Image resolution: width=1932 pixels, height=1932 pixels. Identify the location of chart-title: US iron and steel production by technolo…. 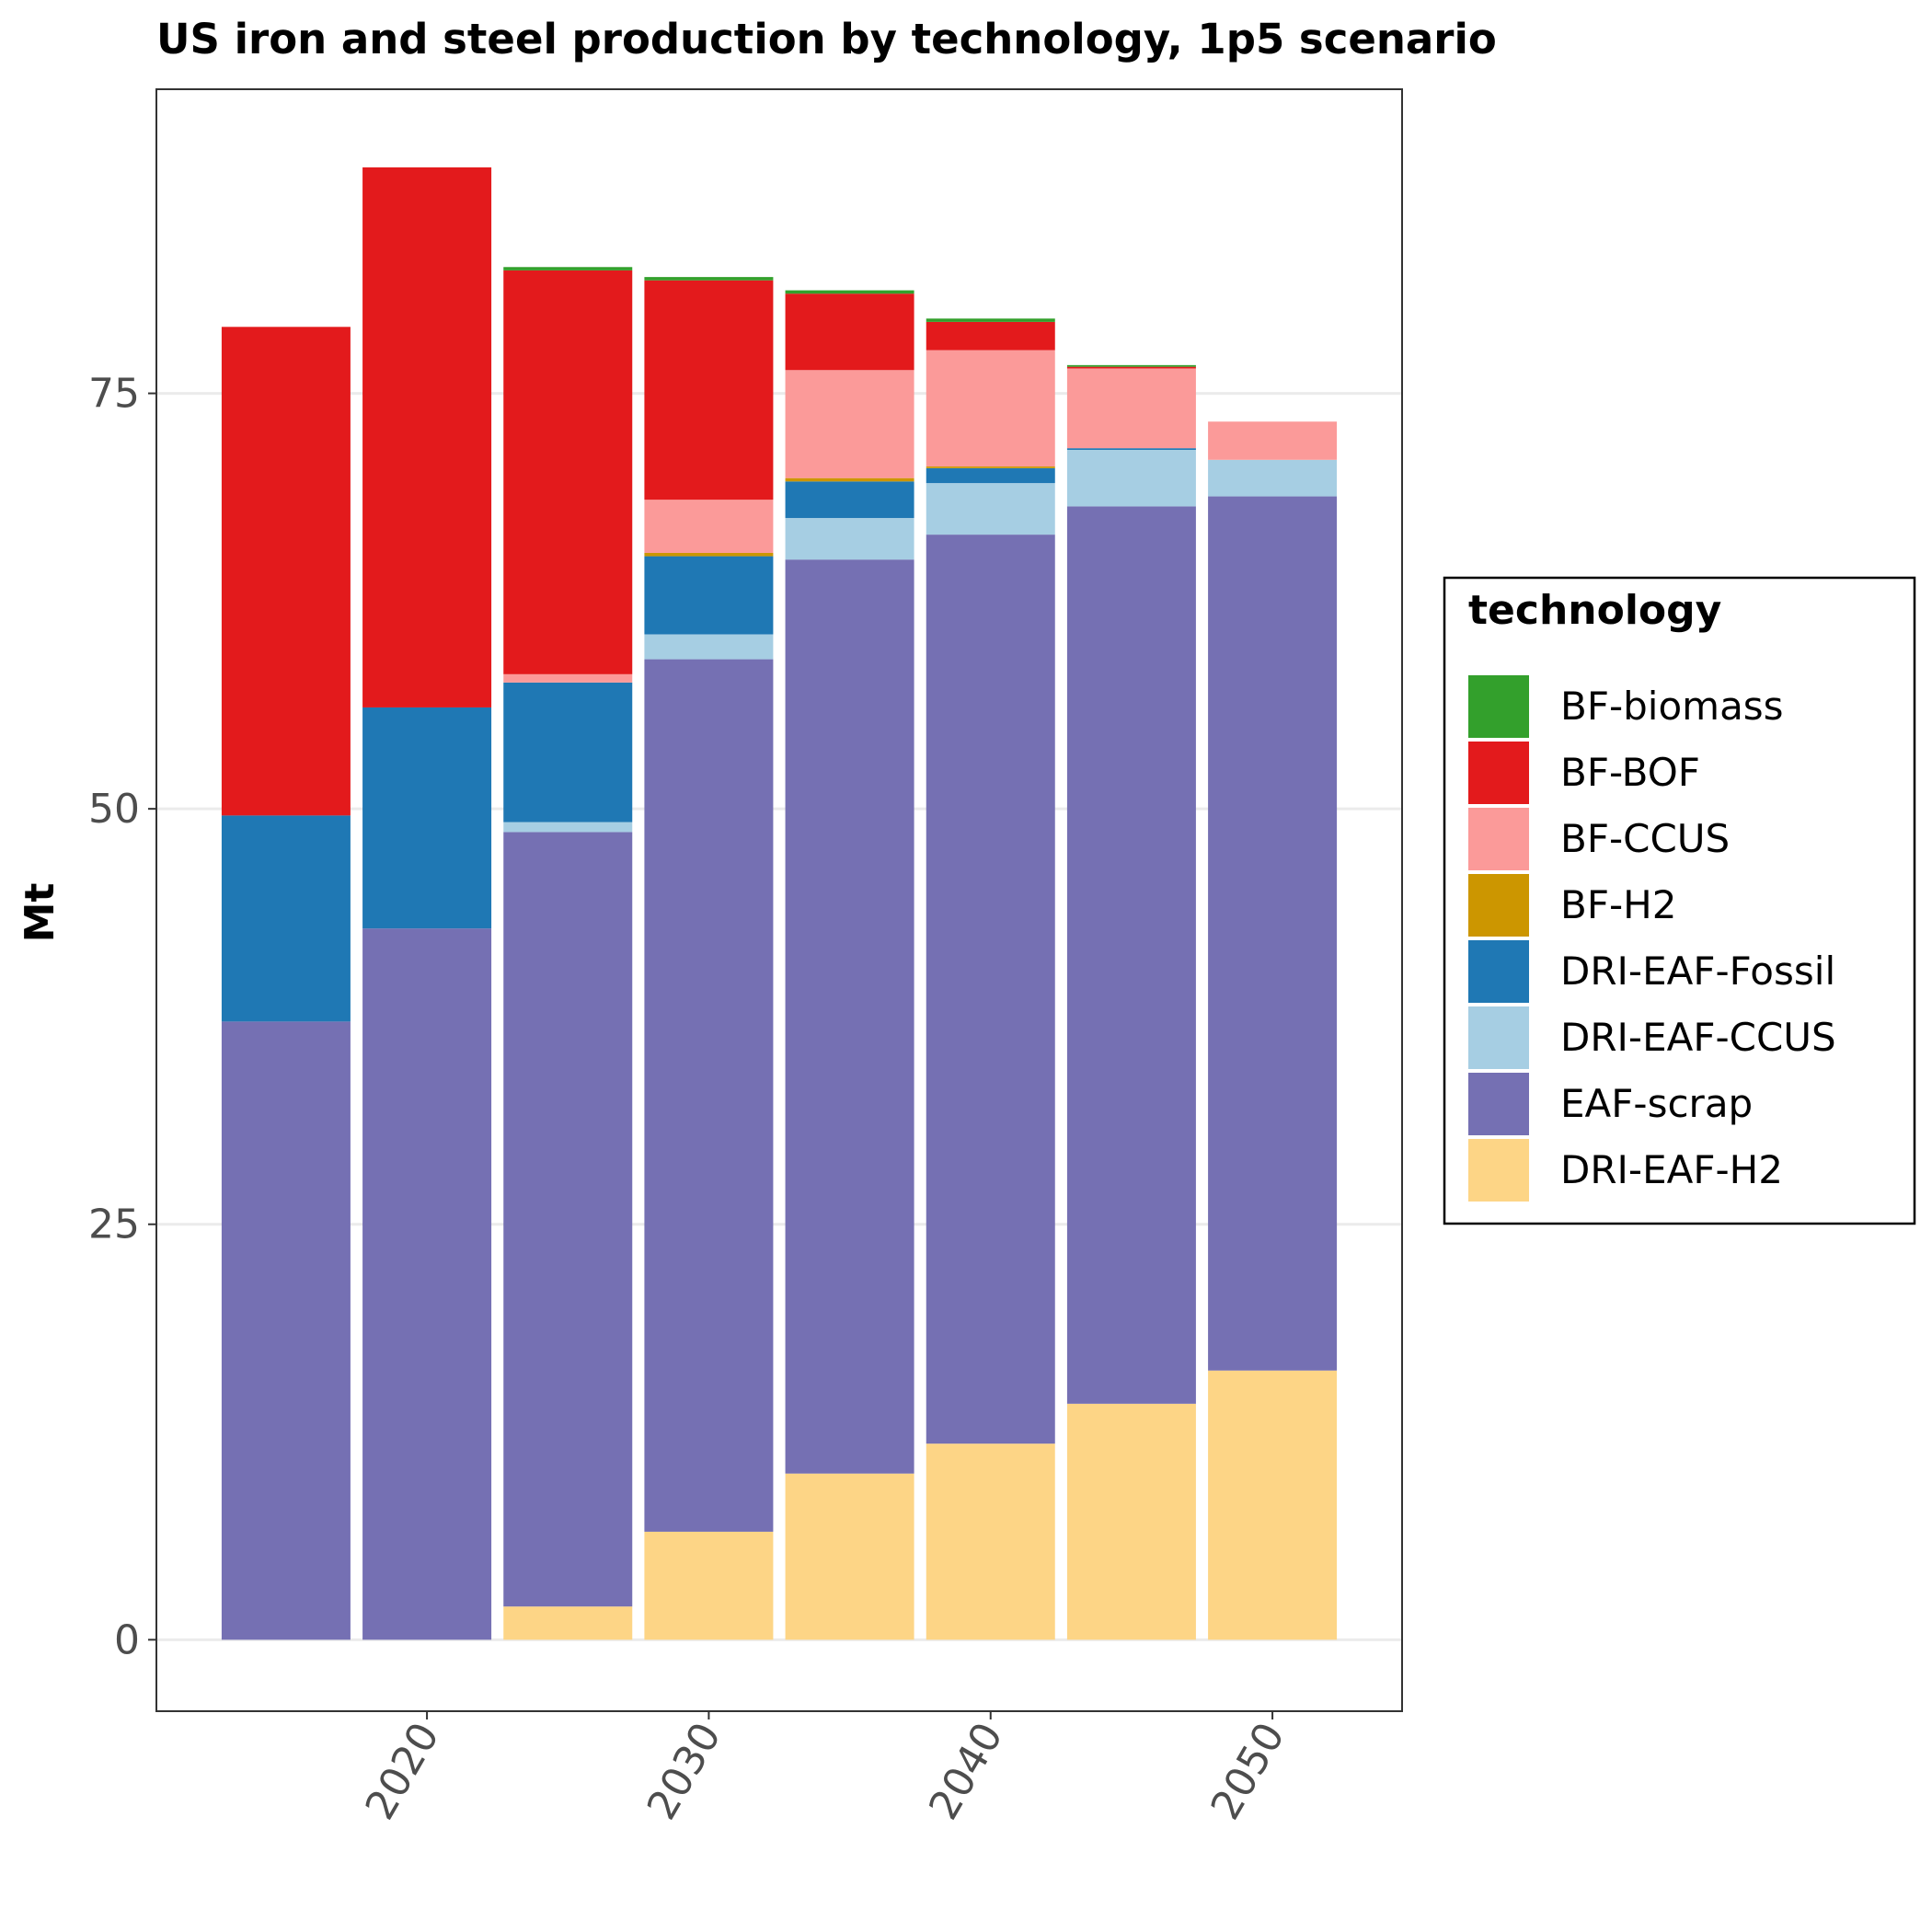
(826, 39).